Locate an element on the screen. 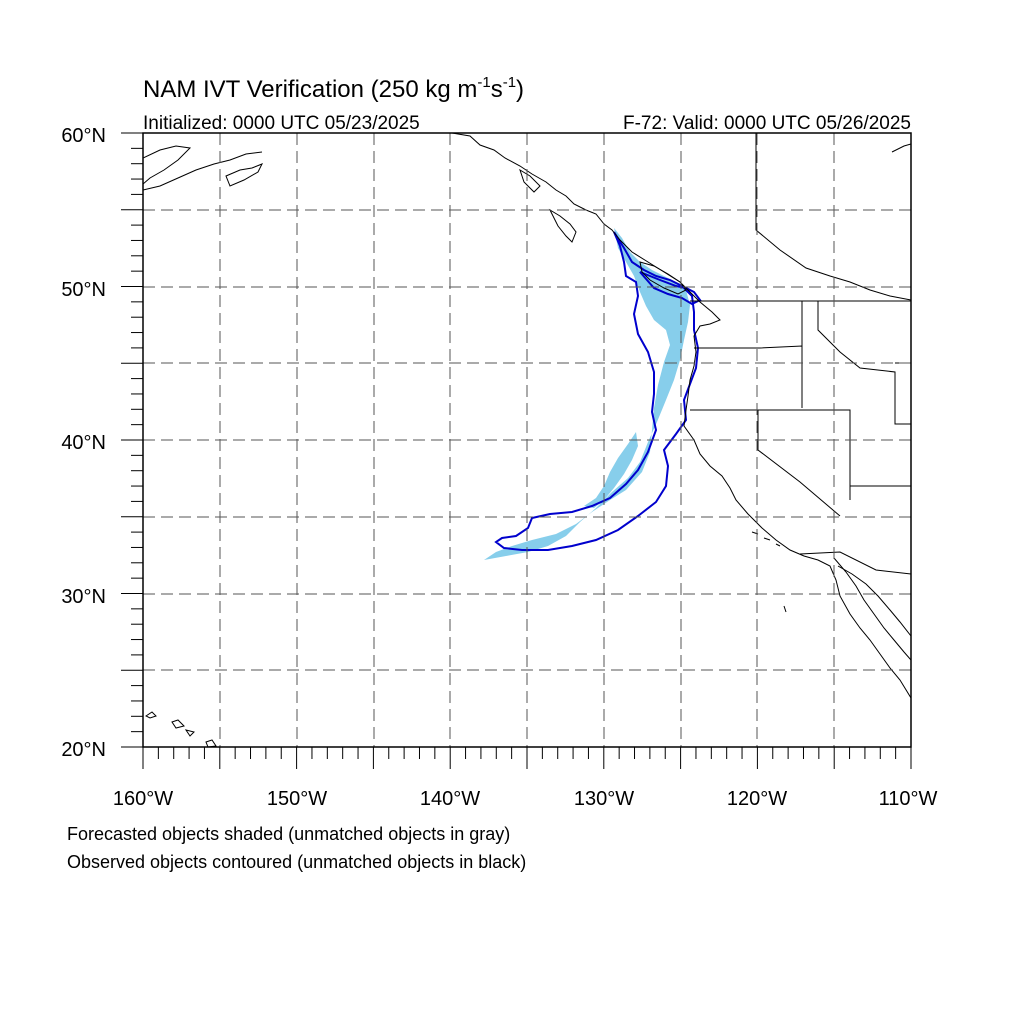 This screenshot has height=1024, width=1024. lon-label-120: 120°W is located at coordinates (757, 799).